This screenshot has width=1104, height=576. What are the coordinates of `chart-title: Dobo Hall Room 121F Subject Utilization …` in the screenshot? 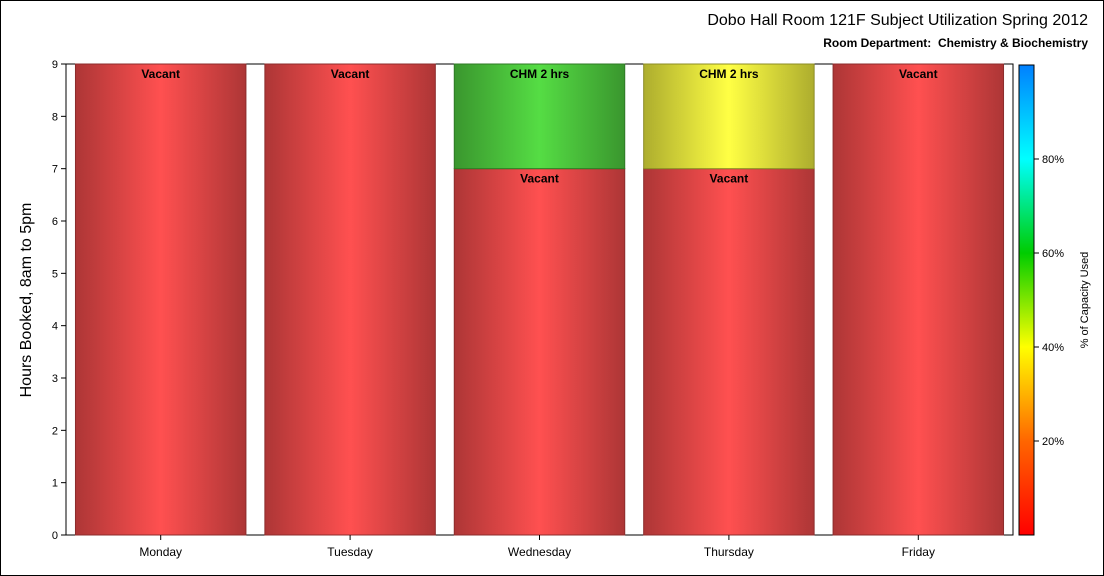 It's located at (897, 20).